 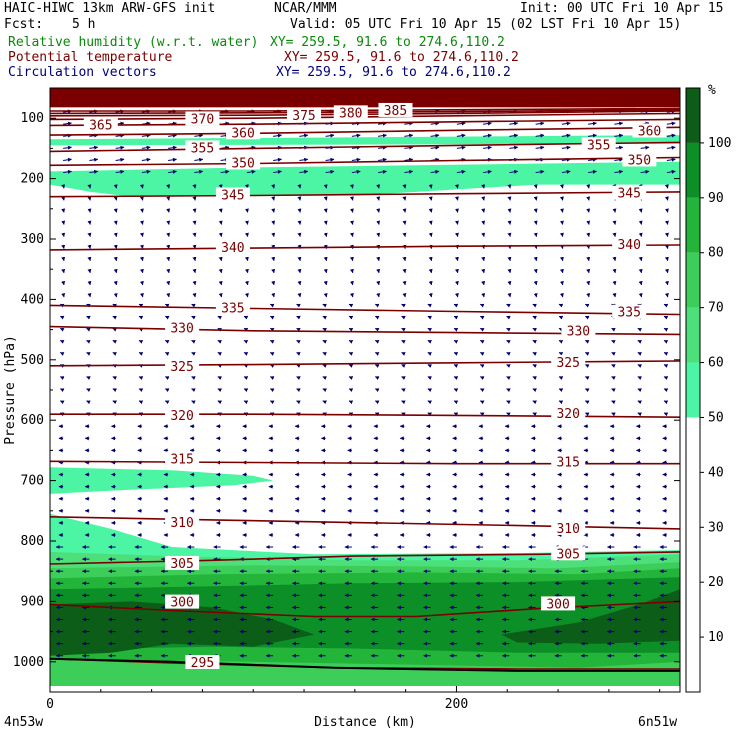 What do you see at coordinates (133, 42) in the screenshot?
I see `field-rh-name: Relative humidity (w.r.t. water)` at bounding box center [133, 42].